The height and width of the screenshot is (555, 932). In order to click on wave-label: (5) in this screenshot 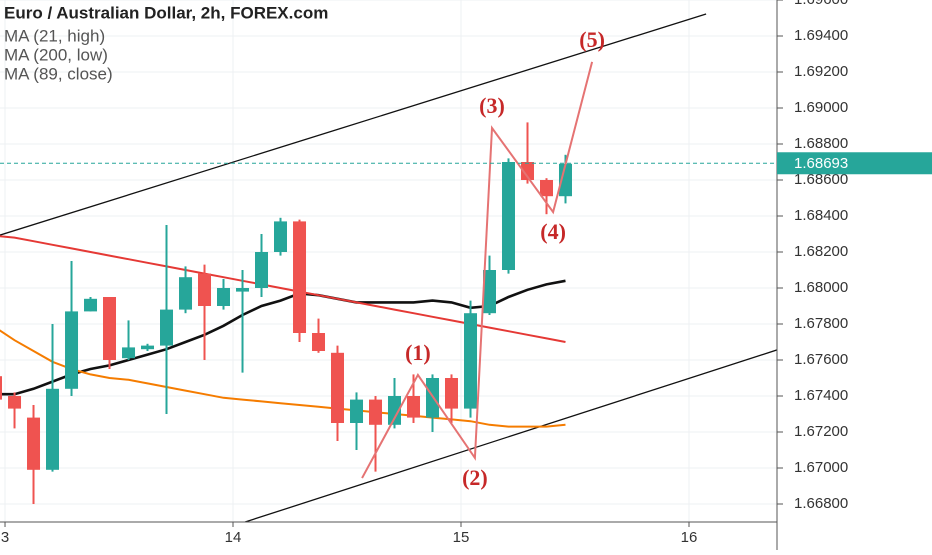, I will do `click(592, 39)`.